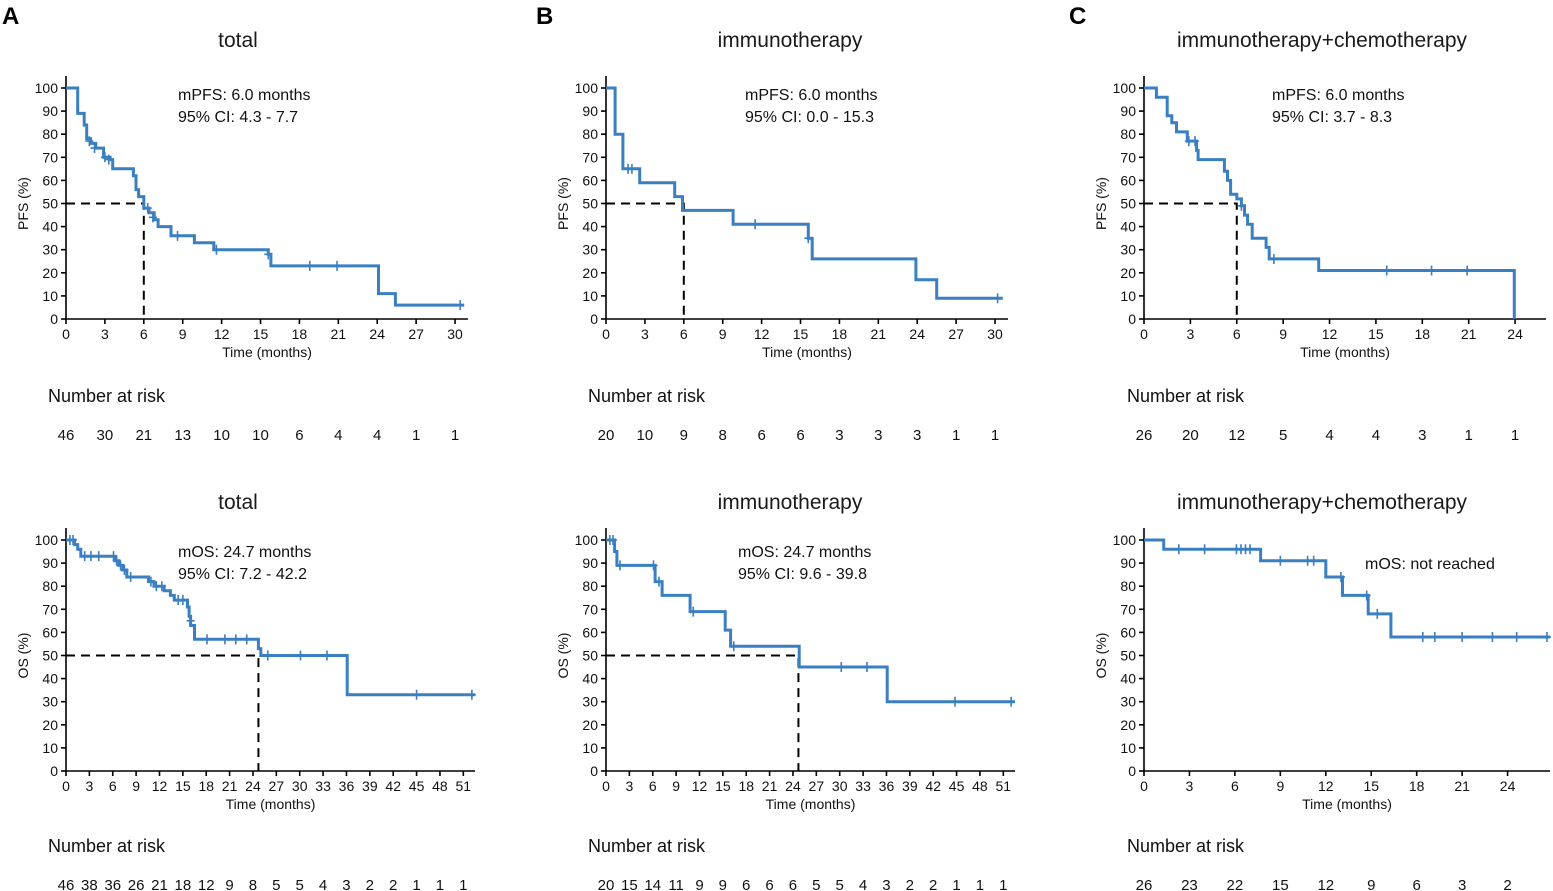 This screenshot has height=891, width=1553. Describe the element at coordinates (606, 435) in the screenshot. I see `risk-value: 20` at that location.